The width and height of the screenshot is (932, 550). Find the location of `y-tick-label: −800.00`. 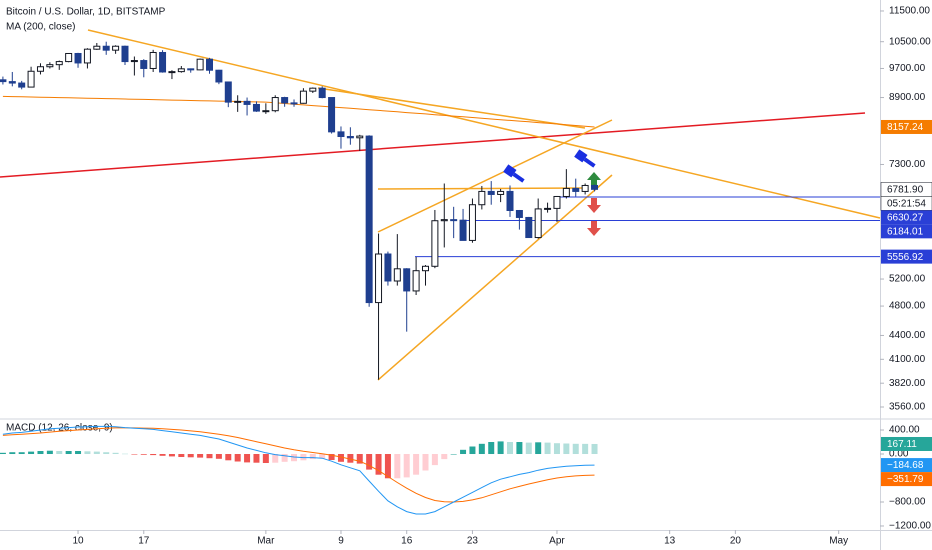

y-tick-label: −800.00 is located at coordinates (907, 502).